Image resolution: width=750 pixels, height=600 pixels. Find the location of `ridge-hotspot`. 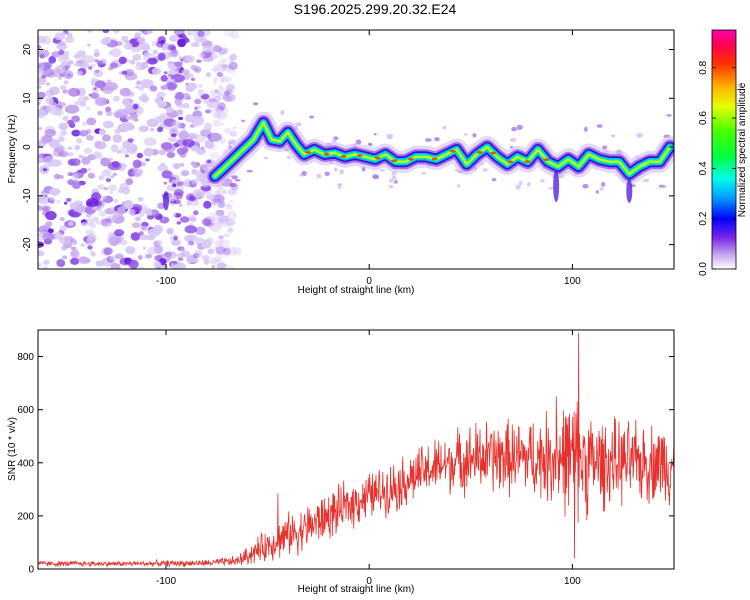

ridge-hotspot is located at coordinates (546, 160).